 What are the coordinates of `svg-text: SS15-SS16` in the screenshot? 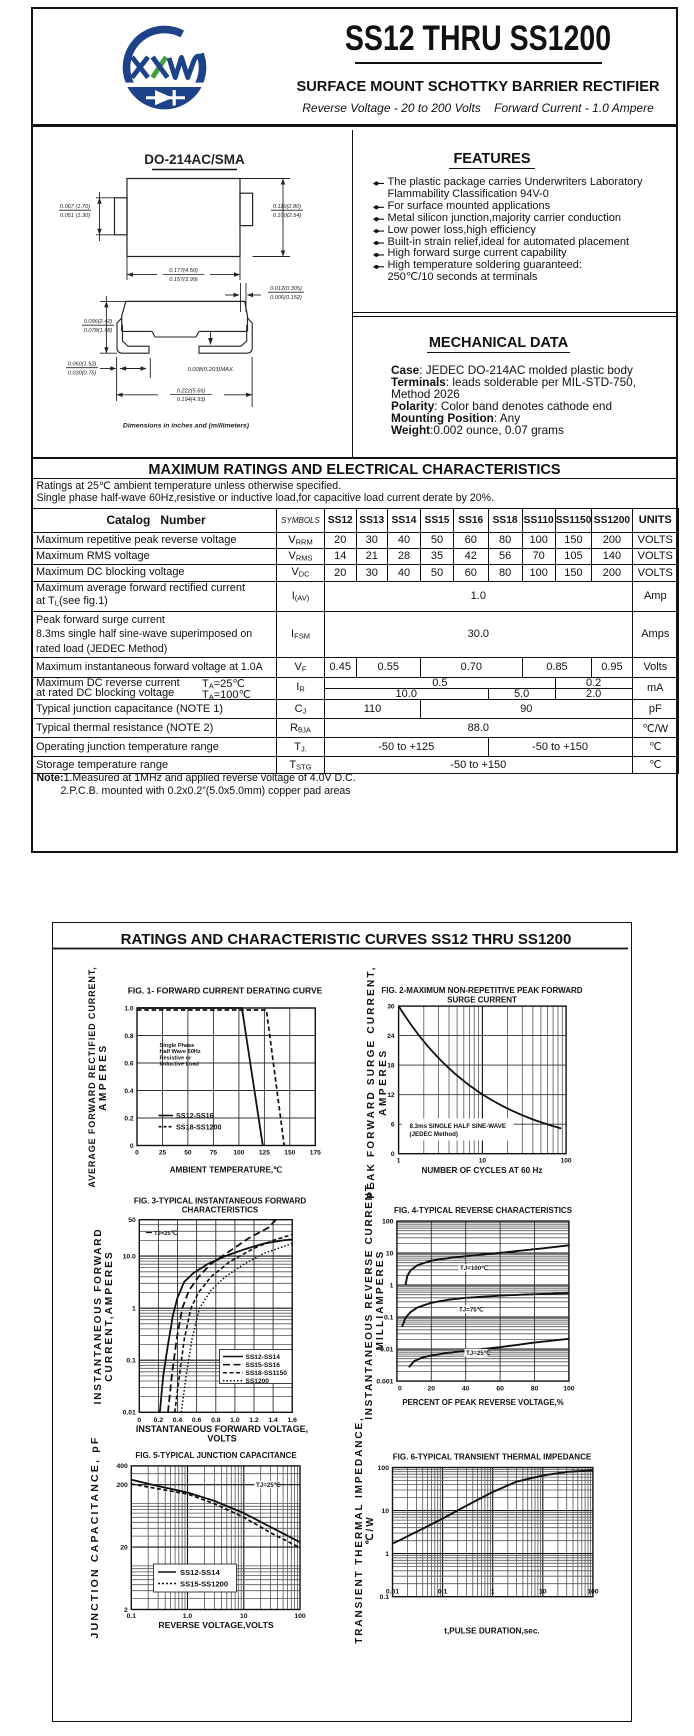 It's located at (262, 1365).